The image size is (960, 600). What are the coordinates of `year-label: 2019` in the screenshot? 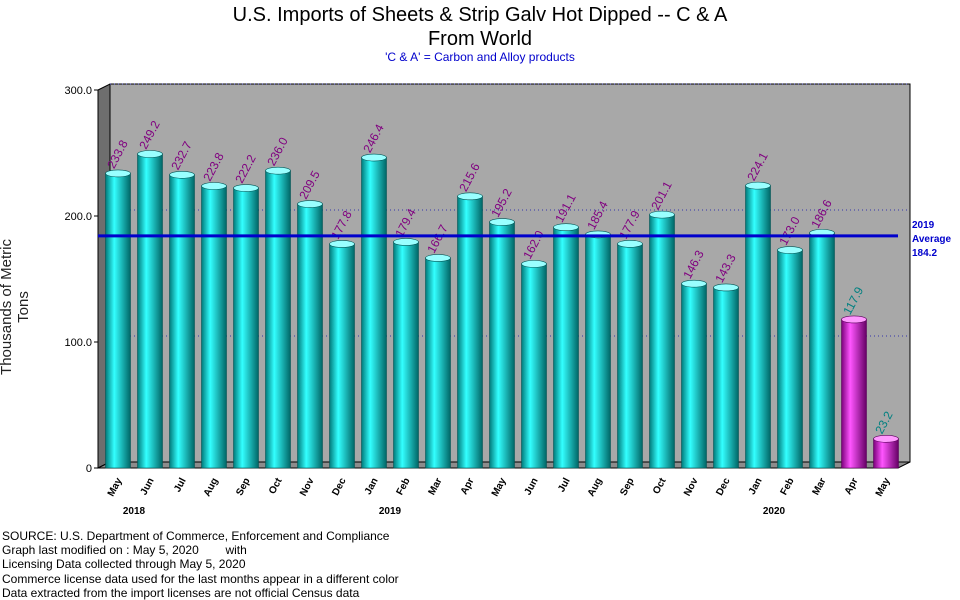 It's located at (390, 511).